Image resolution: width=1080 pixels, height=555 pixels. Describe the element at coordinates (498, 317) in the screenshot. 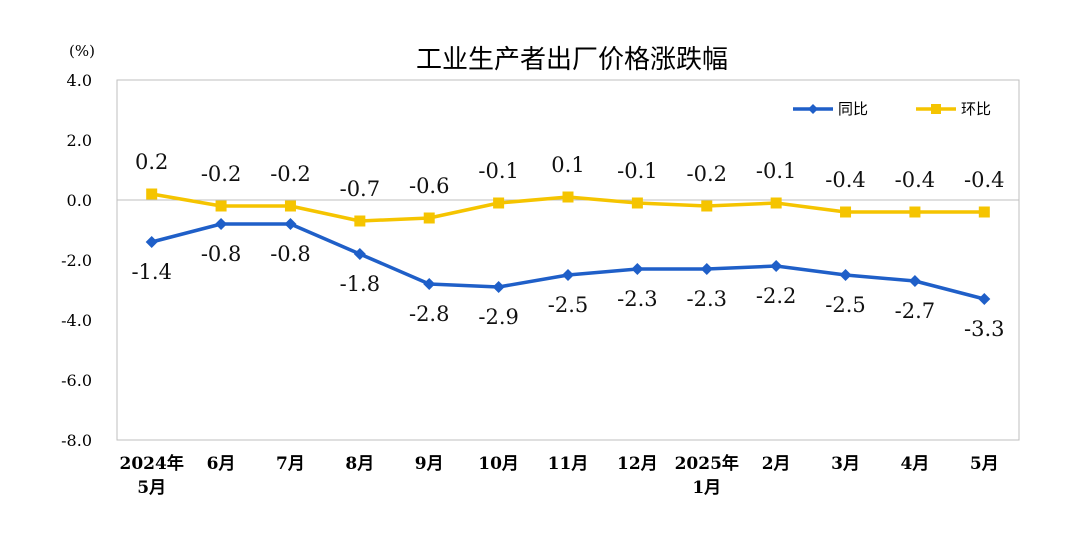

I see `data-label-yoy: -2.9` at that location.